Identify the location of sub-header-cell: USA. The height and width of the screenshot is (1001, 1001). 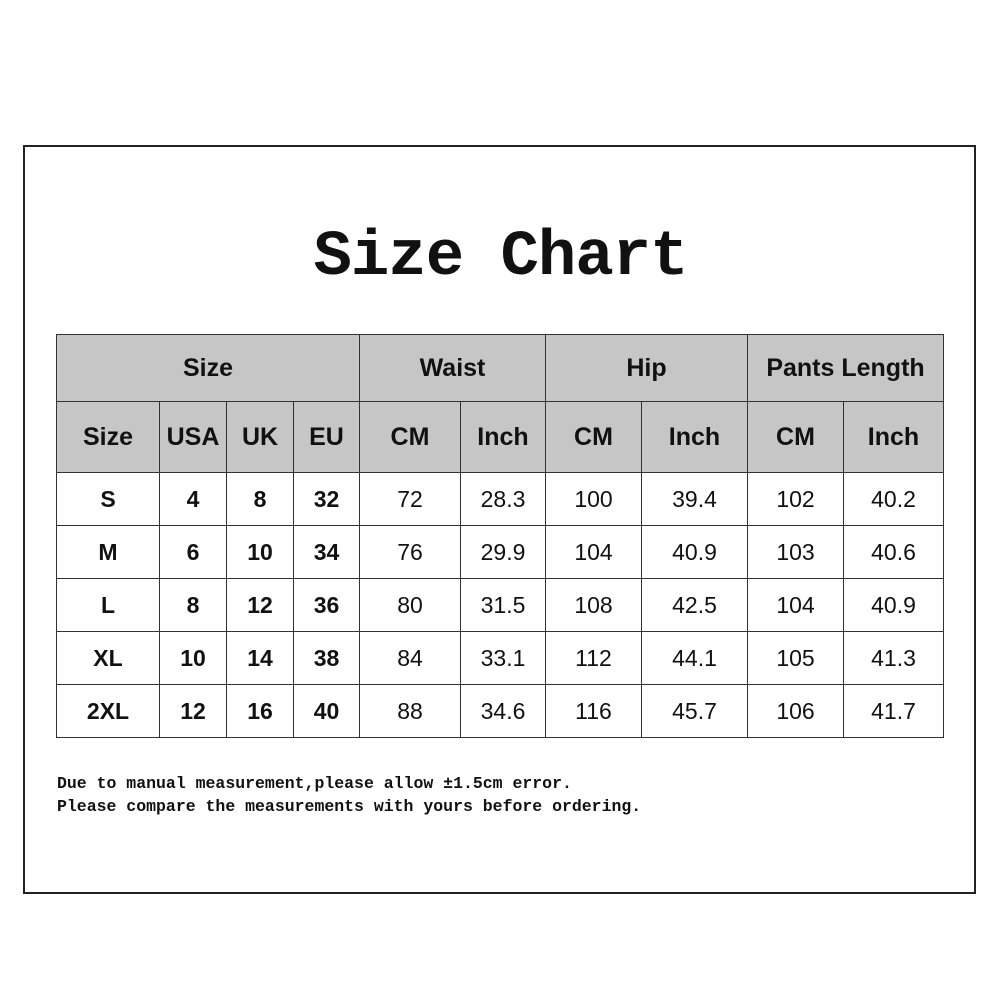
(193, 437).